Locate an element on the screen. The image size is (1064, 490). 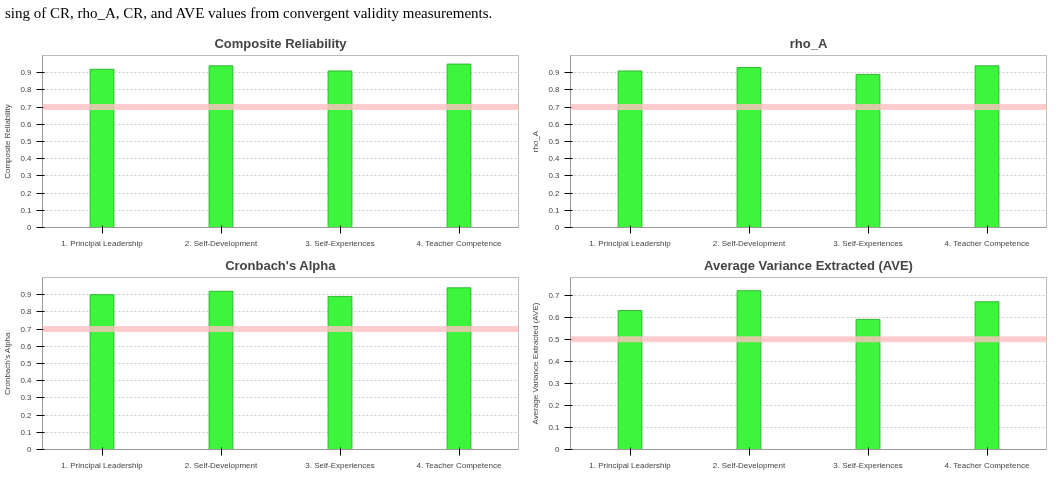
y-axis-title: rho_A is located at coordinates (536, 141).